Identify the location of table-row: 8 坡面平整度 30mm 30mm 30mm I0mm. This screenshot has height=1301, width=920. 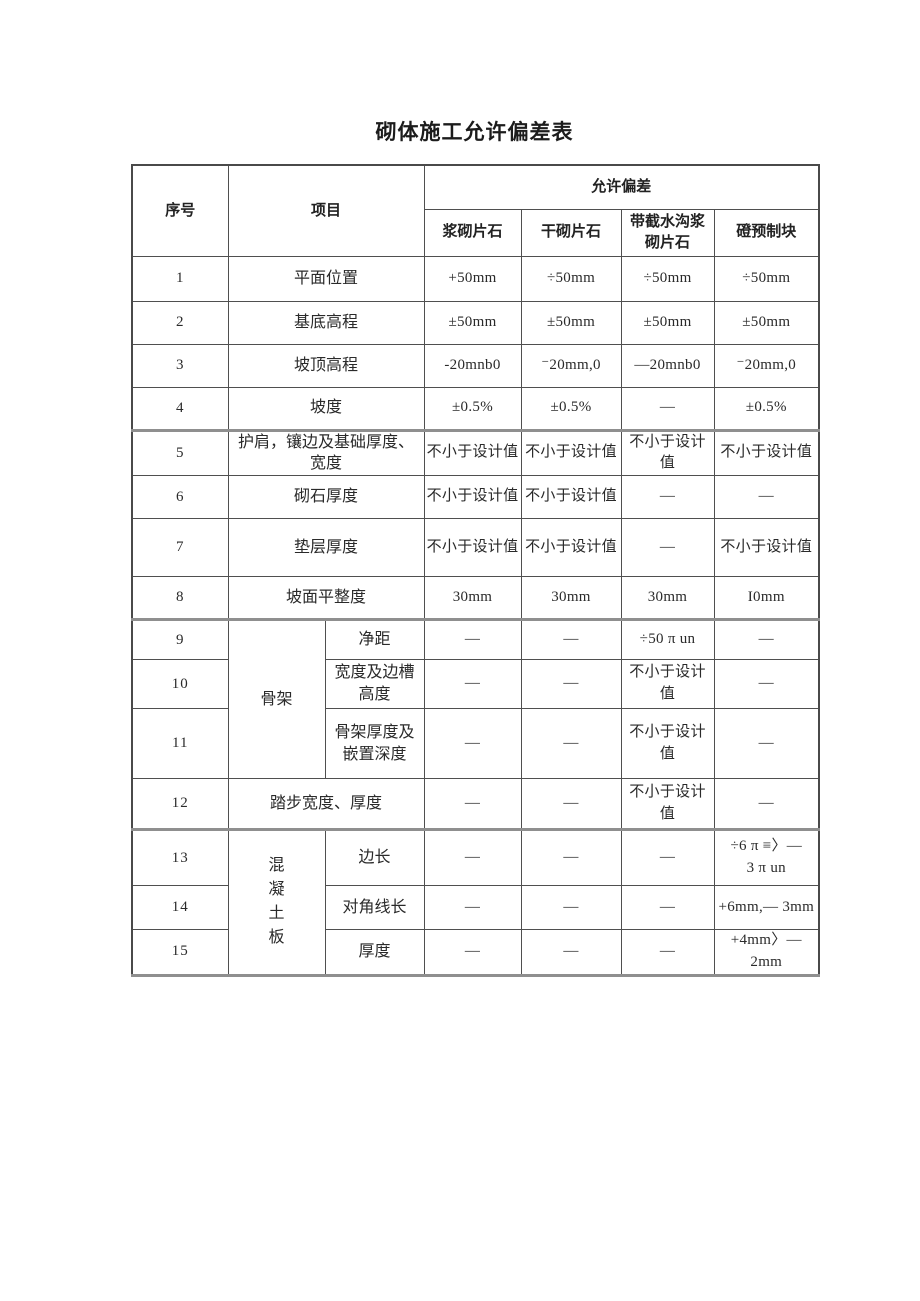
(475, 598).